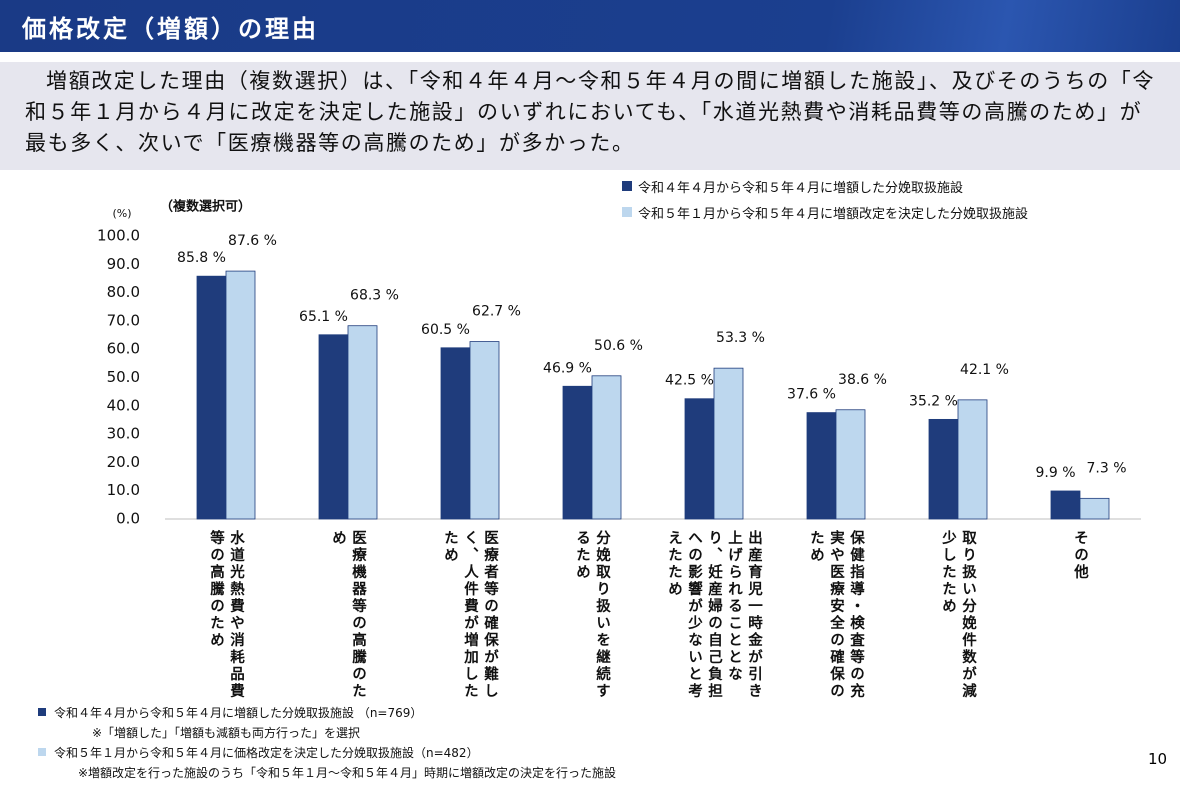 This screenshot has height=788, width=1180. I want to click on y-tick-label: 40.0, so click(123, 405).